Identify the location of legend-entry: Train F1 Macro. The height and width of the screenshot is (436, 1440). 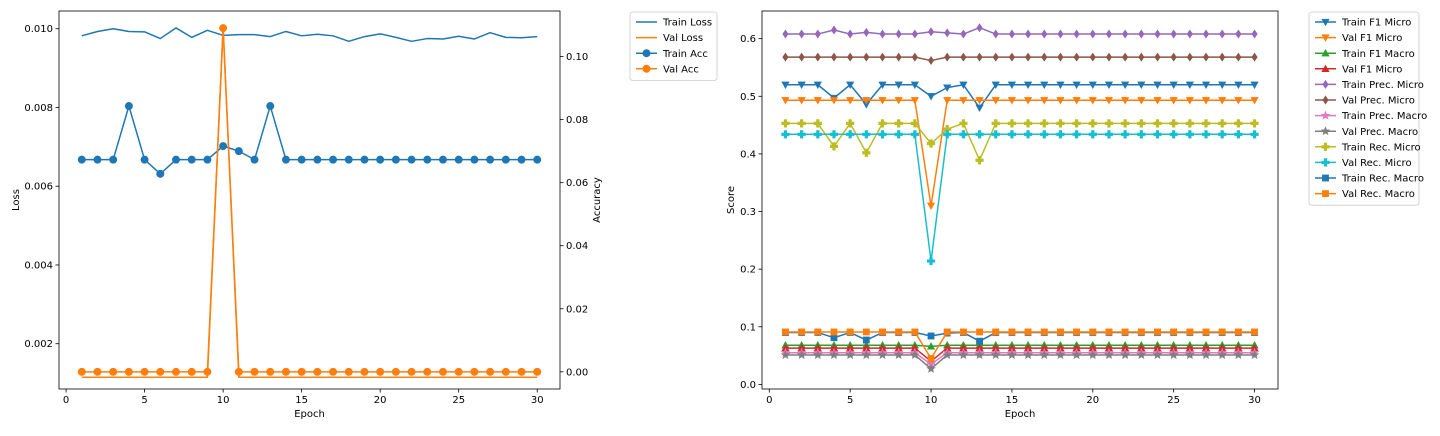
(1365, 54).